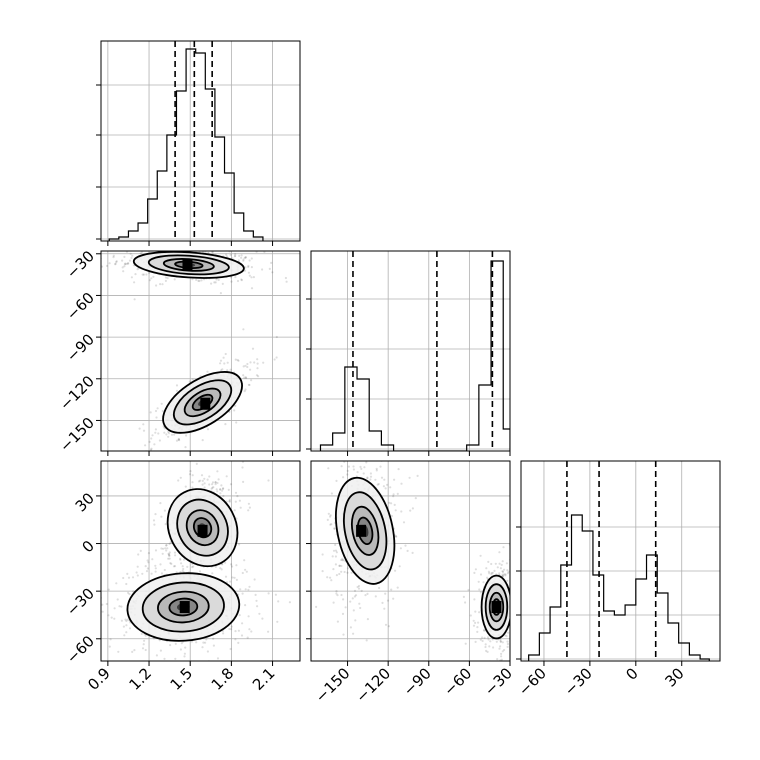 This screenshot has width=760, height=760. I want to click on axes-frame, so click(200, 561).